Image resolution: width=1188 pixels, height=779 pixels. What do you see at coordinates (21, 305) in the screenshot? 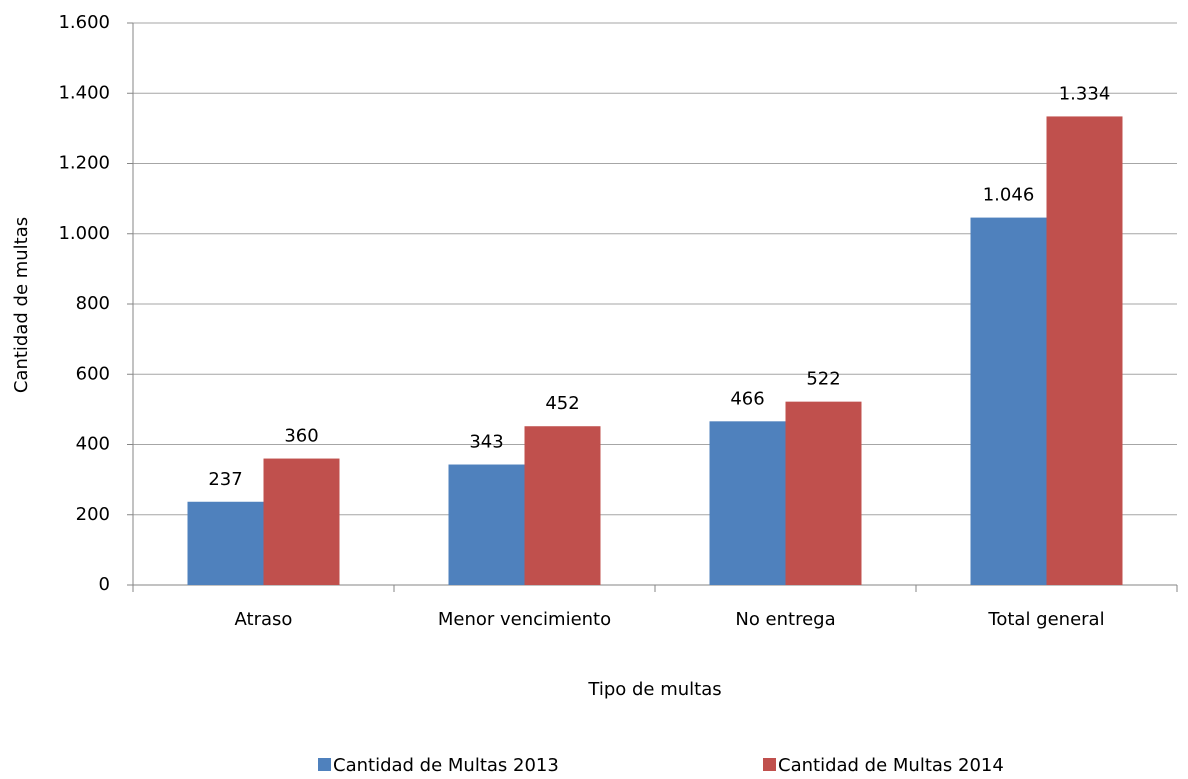
I see `y-axis-title: Cantidad de multas` at bounding box center [21, 305].